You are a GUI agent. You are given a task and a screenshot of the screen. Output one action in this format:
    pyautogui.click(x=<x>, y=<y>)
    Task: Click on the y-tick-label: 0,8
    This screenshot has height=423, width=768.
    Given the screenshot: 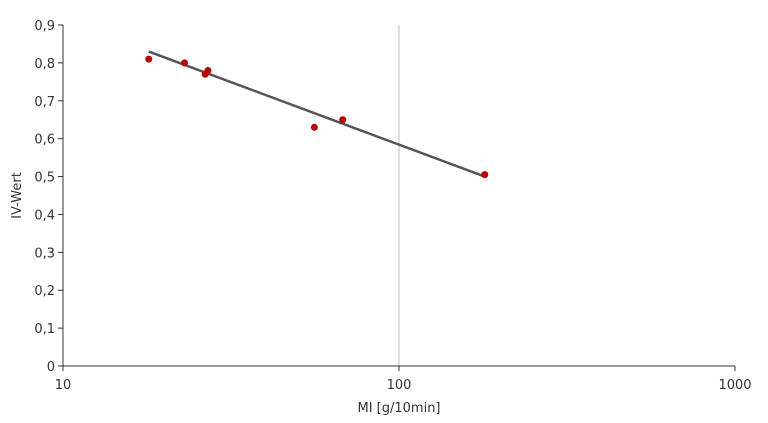 What is the action you would take?
    pyautogui.click(x=44, y=64)
    